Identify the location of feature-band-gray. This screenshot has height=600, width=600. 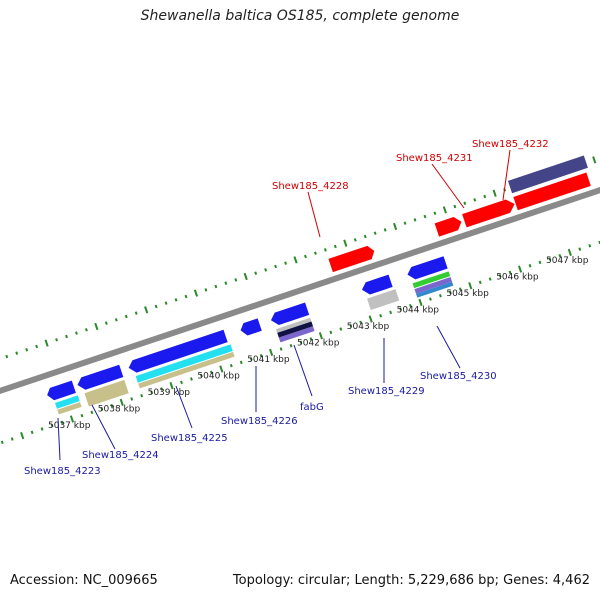
(383, 300).